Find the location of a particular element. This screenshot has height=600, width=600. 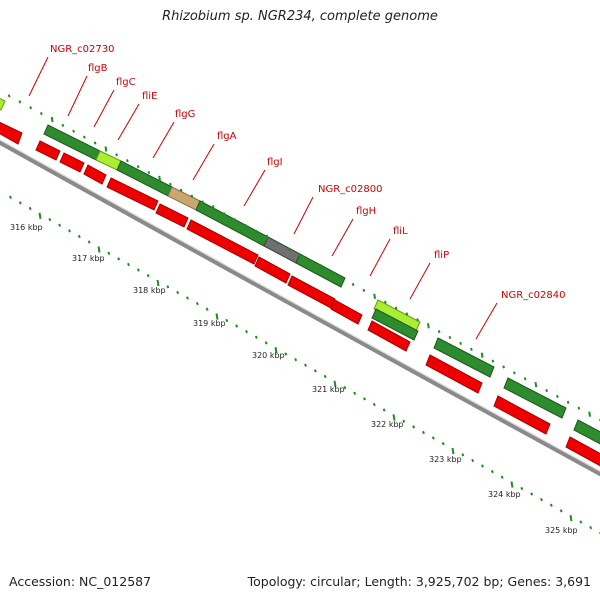

gene-label: flgG is located at coordinates (185, 114).